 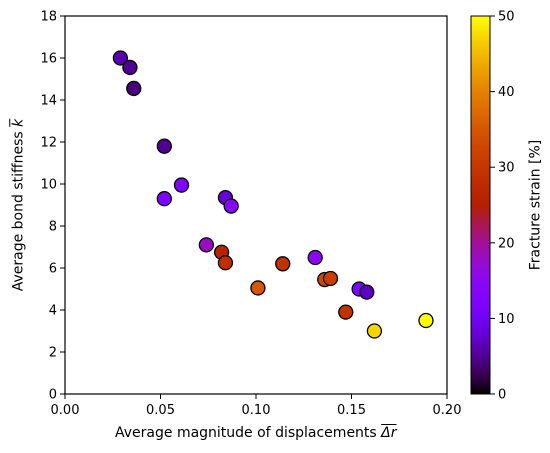 What do you see at coordinates (160, 410) in the screenshot?
I see `x-tick-label: 0.05` at bounding box center [160, 410].